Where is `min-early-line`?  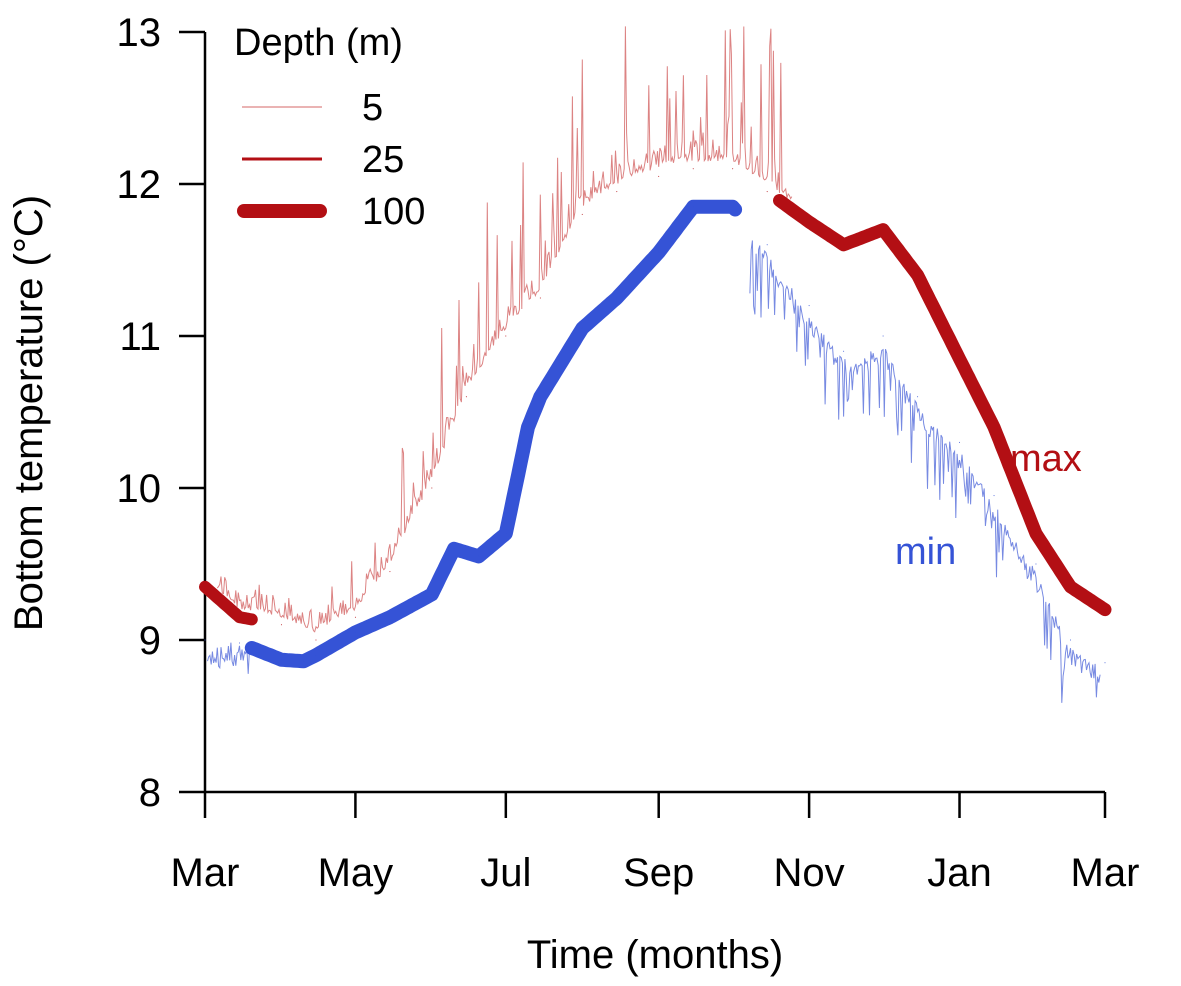 min-early-line is located at coordinates (230, 658).